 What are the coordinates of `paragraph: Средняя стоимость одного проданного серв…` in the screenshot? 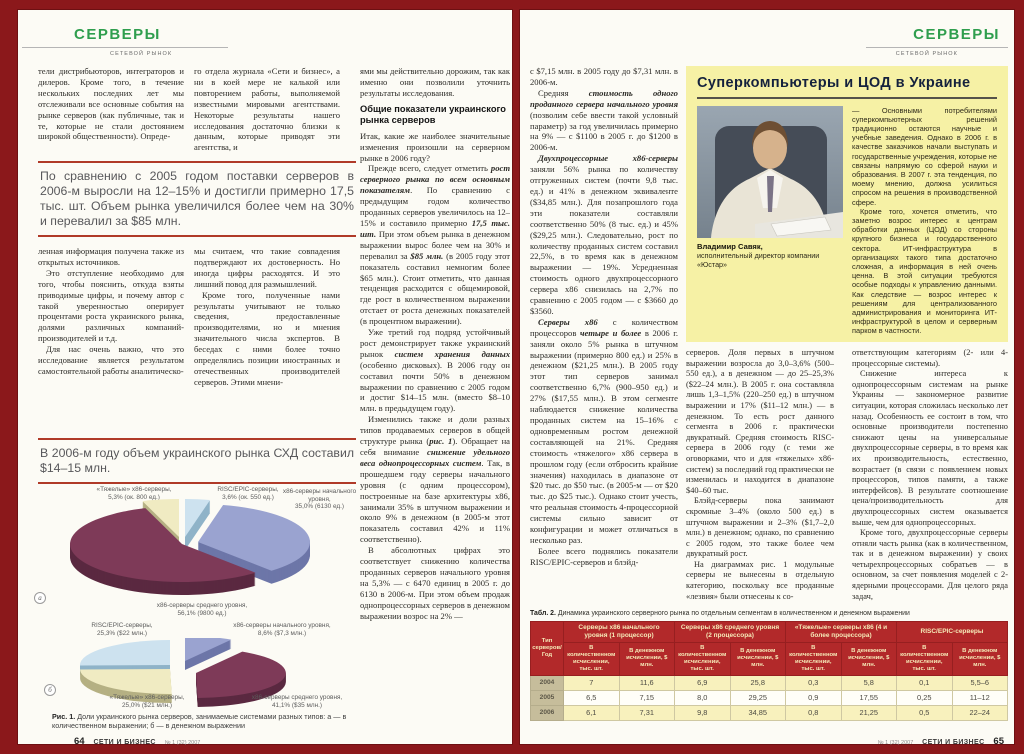 It's located at (604, 120).